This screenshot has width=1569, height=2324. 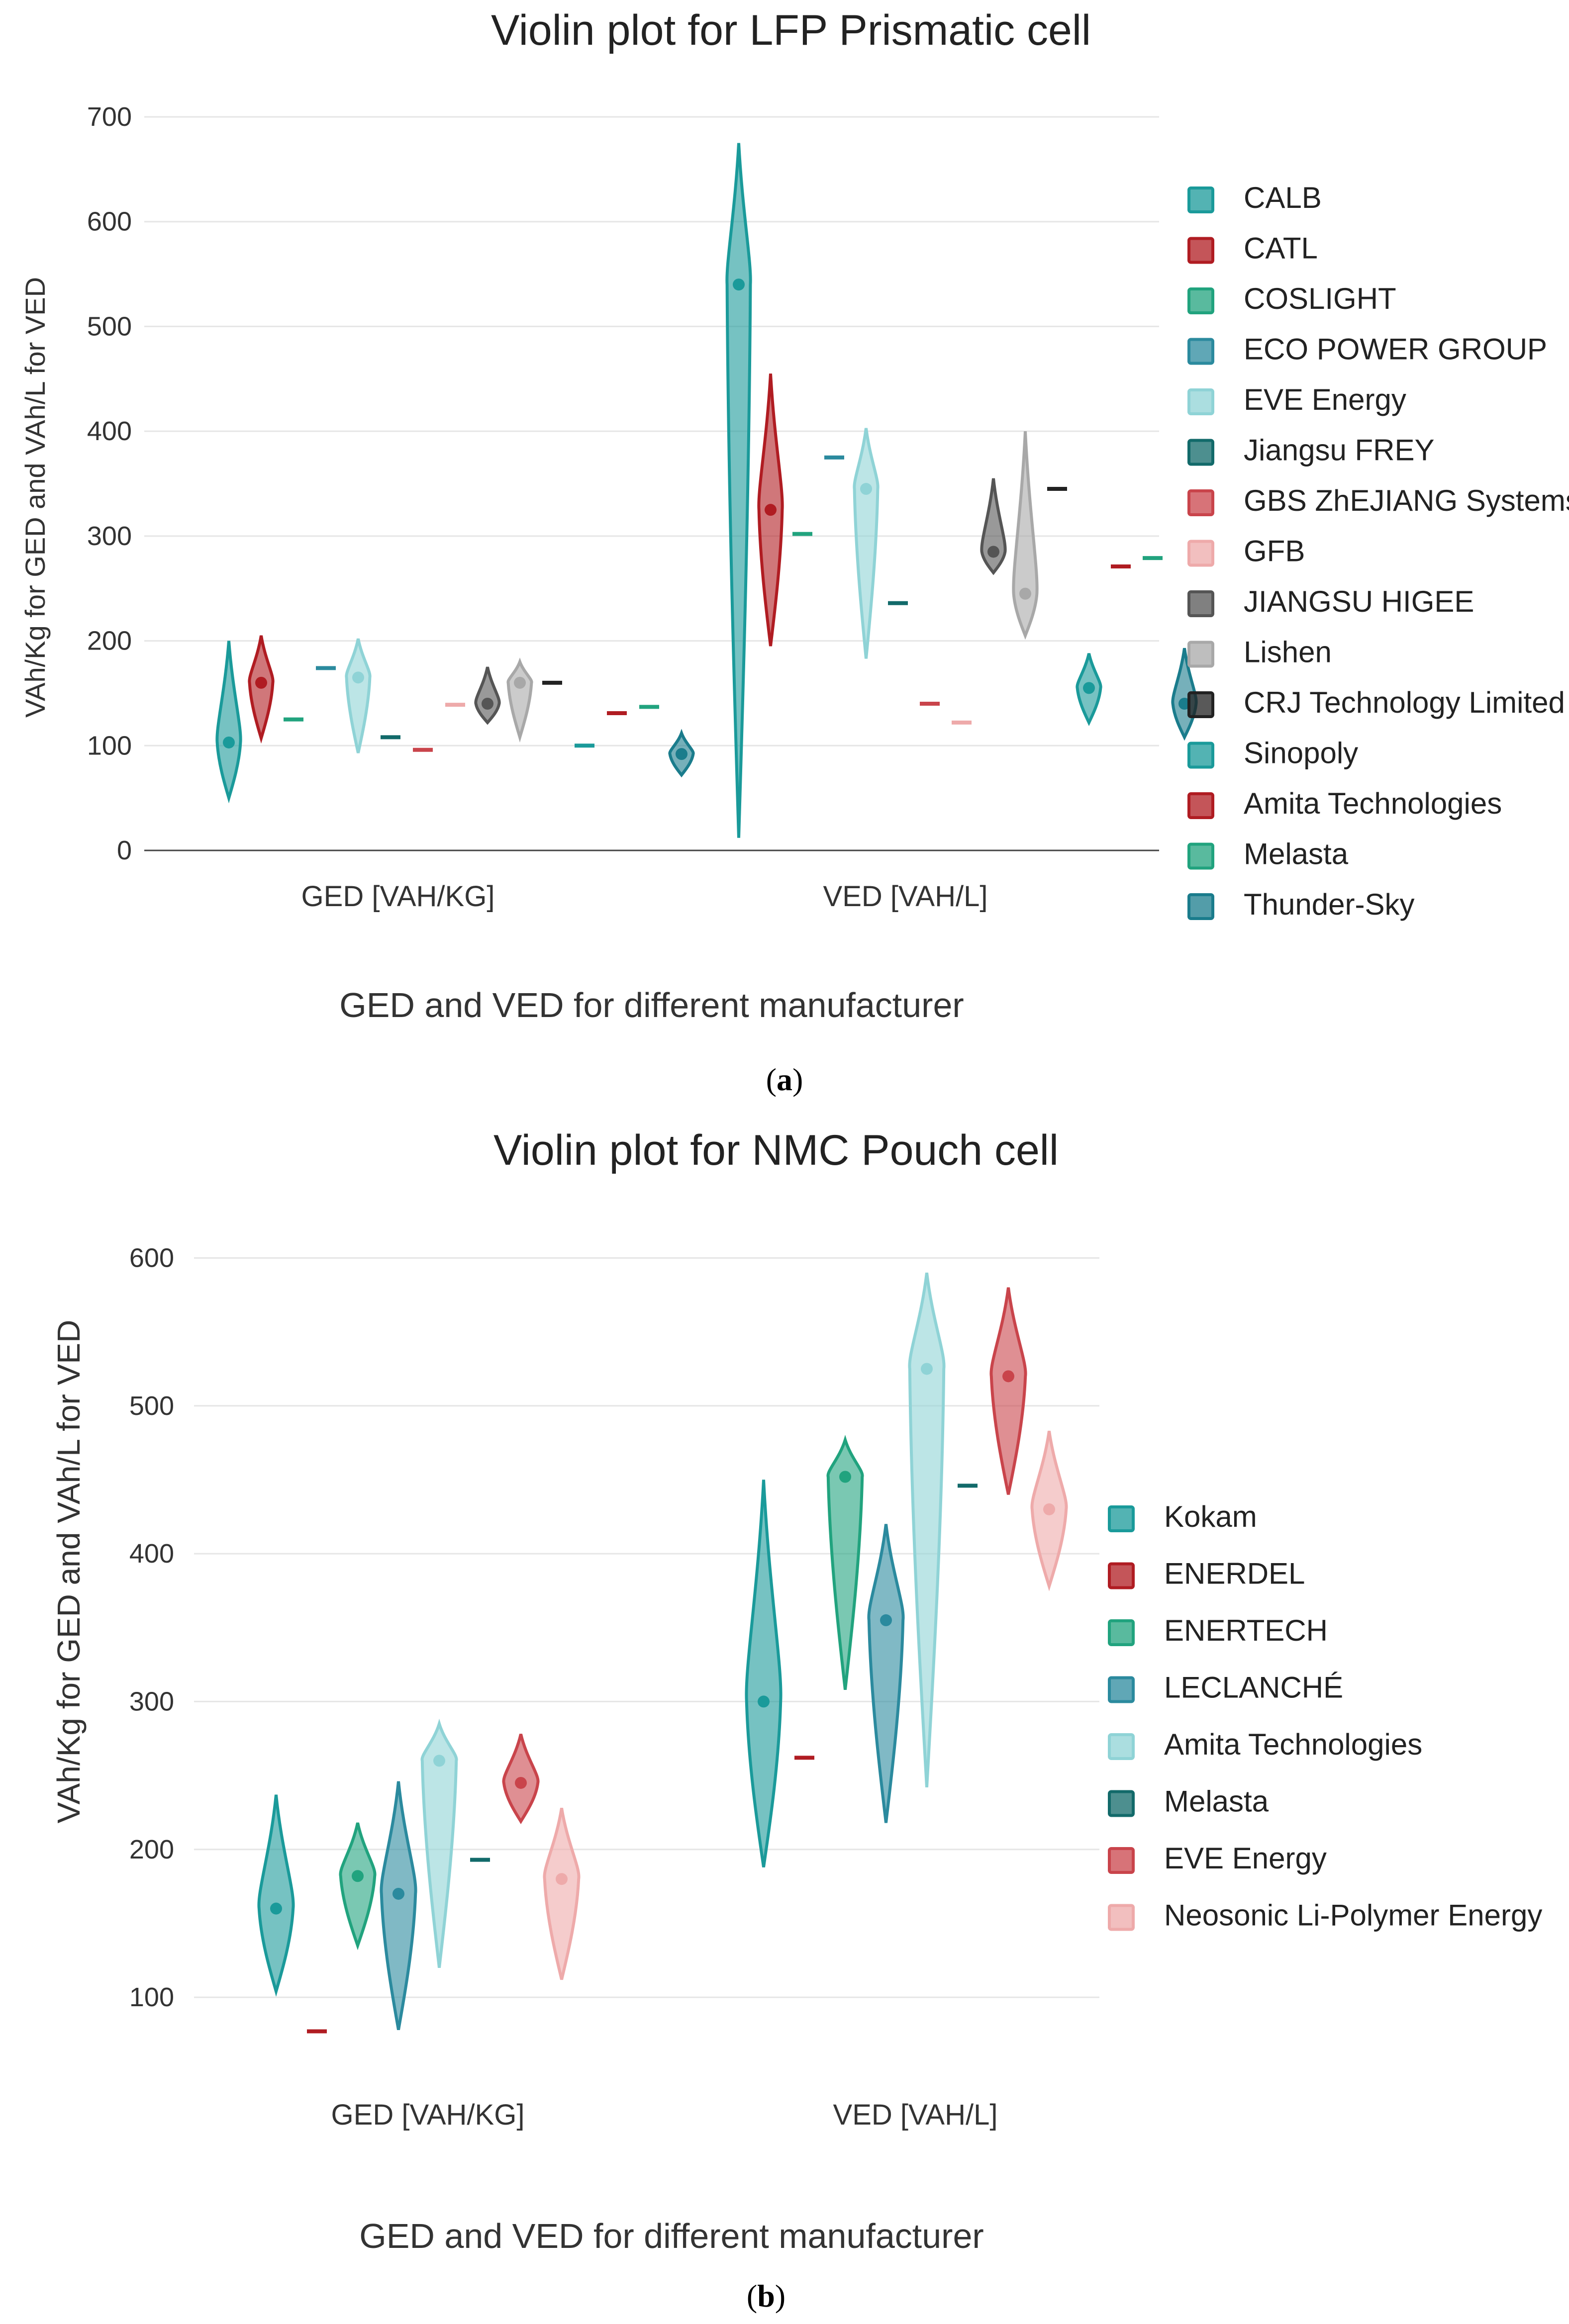 I want to click on legend-item-neosonic-li-polymer-energy: Neosonic Li-Polymer Energy, so click(x=1325, y=1916).